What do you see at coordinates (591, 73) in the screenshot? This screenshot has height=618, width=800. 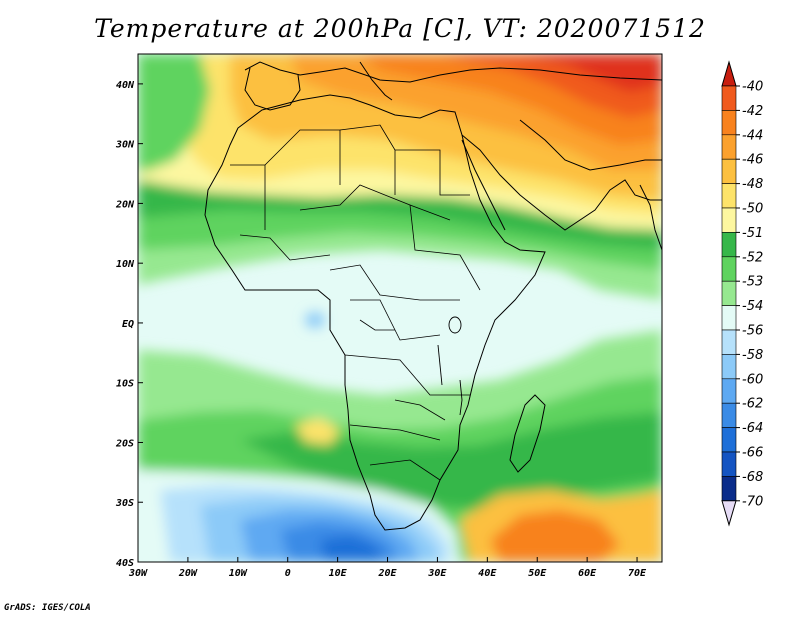 I see `band-minus40` at bounding box center [591, 73].